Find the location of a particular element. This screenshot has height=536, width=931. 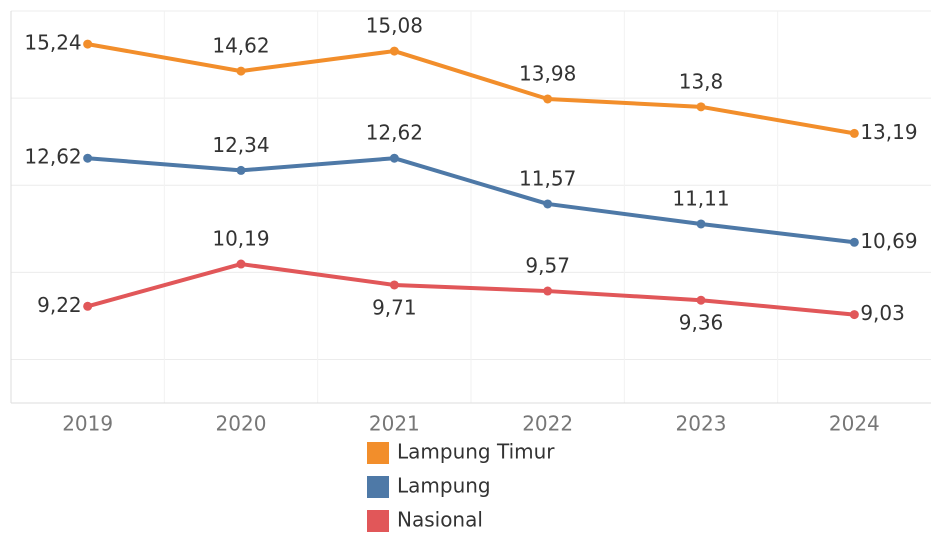

legend-label: Nasional is located at coordinates (440, 520).